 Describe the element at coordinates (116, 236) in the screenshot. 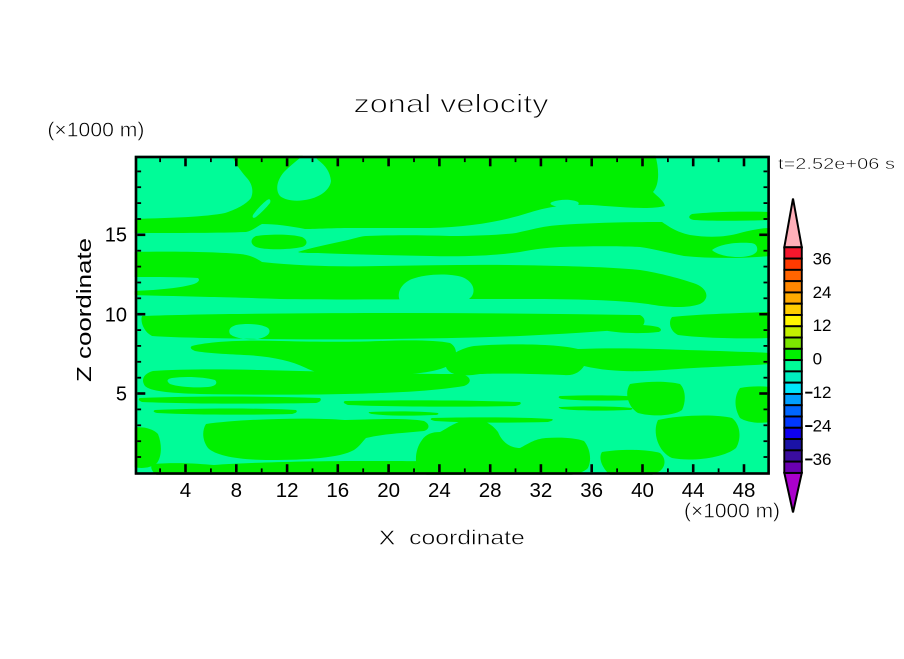

I see `svg-text: 15` at that location.